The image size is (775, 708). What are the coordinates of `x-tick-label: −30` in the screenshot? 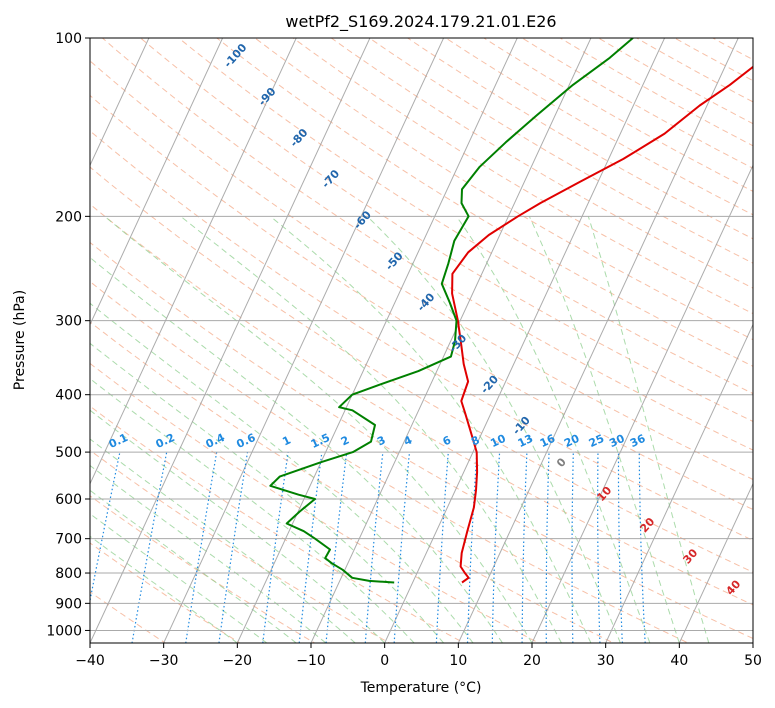 It's located at (164, 661).